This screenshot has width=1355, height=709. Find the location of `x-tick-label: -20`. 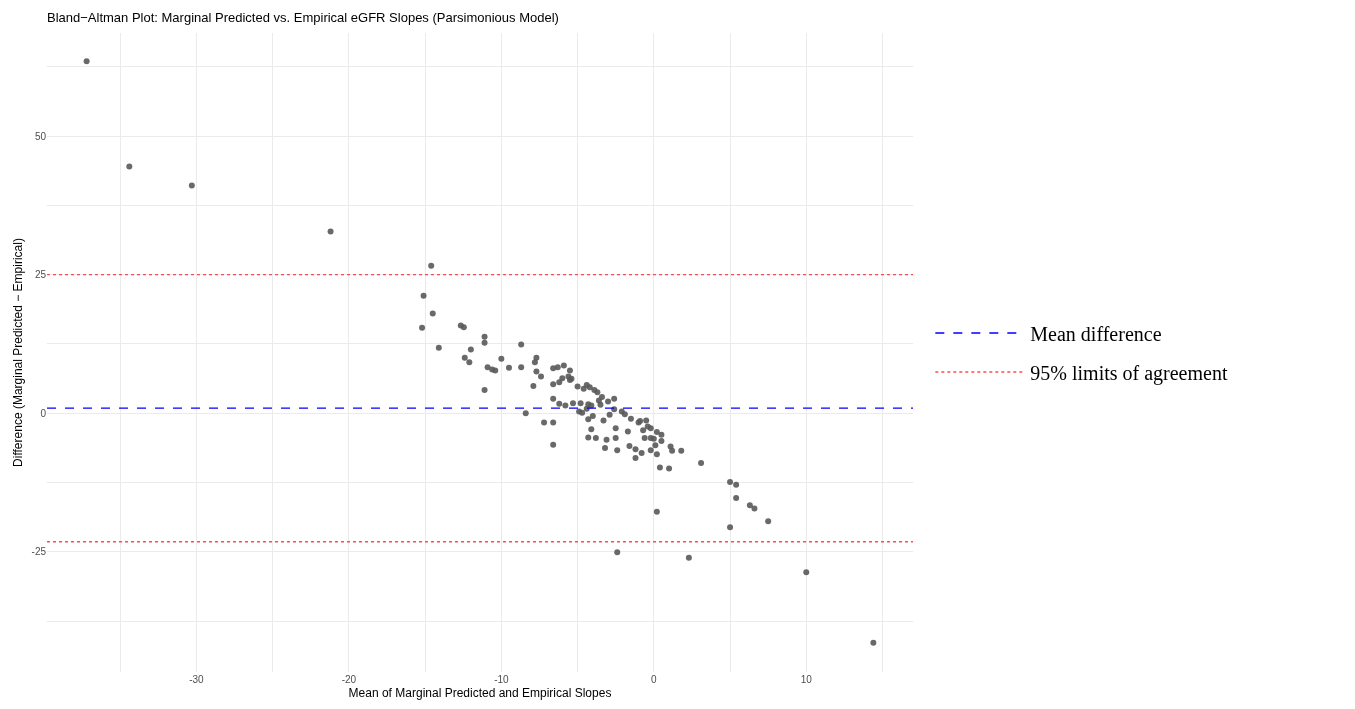

x-tick-label: -20 is located at coordinates (349, 679).